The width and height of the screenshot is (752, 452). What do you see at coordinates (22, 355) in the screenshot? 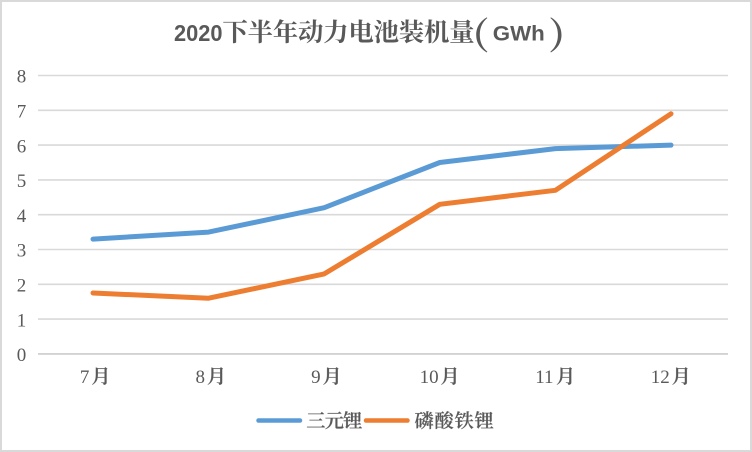
I see `svg-text: 0` at bounding box center [22, 355].